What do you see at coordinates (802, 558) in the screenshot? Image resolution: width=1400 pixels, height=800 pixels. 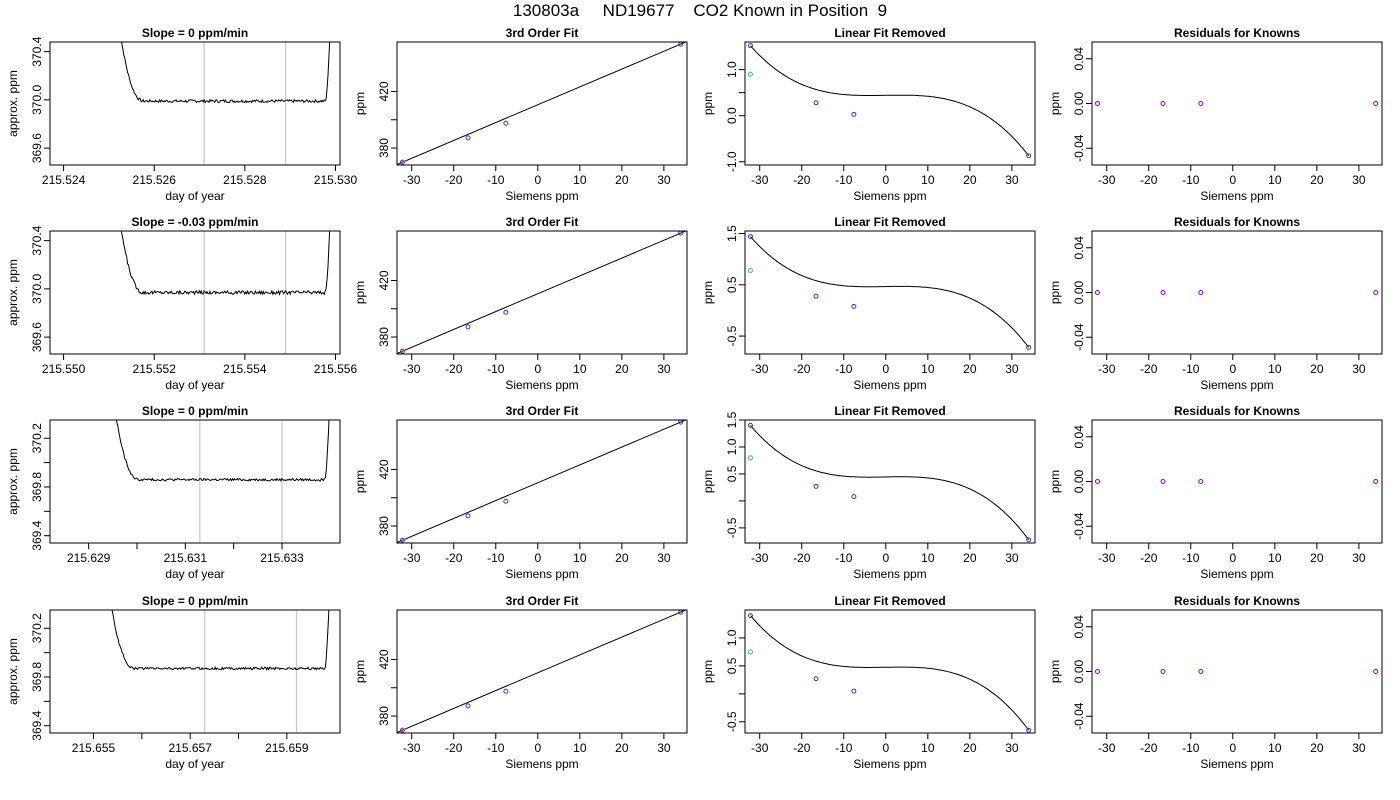 I see `x-tick-label: -20` at bounding box center [802, 558].